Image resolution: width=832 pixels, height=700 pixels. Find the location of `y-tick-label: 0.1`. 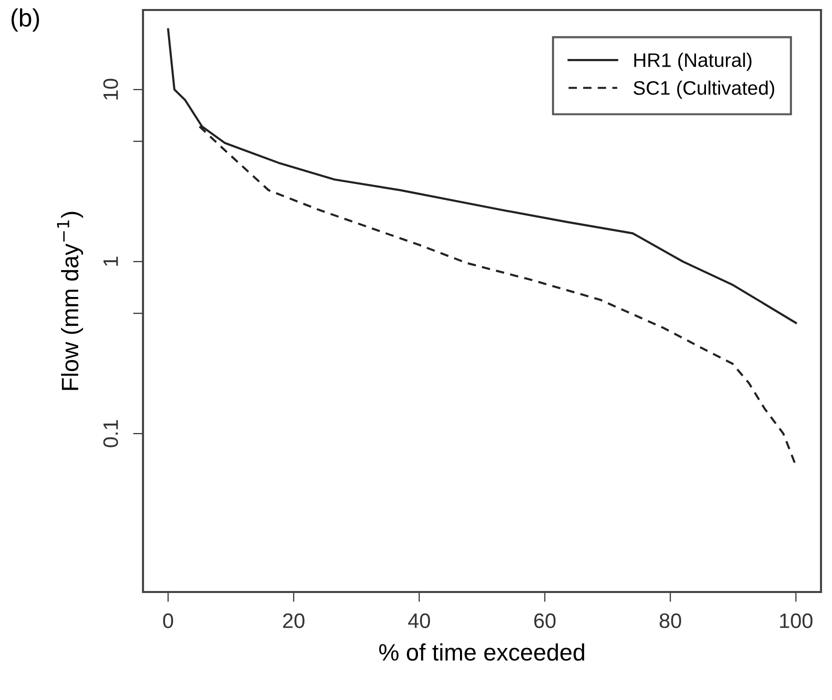

y-tick-label: 0.1 is located at coordinates (110, 434).